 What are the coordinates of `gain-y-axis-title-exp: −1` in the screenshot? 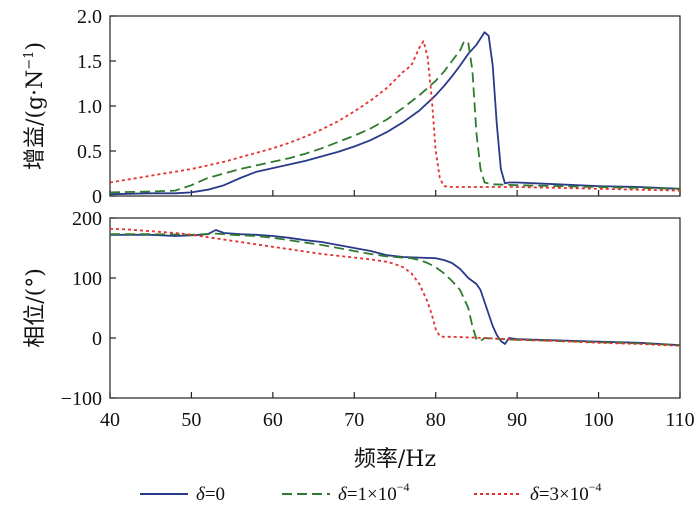 It's located at (29, 60).